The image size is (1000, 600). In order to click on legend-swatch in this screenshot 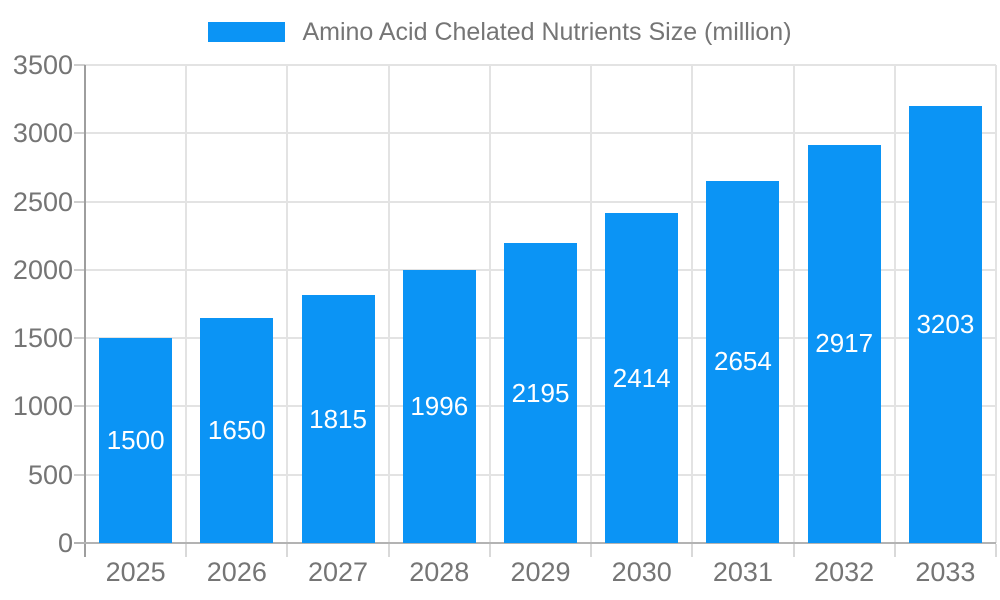, I will do `click(247, 32)`.